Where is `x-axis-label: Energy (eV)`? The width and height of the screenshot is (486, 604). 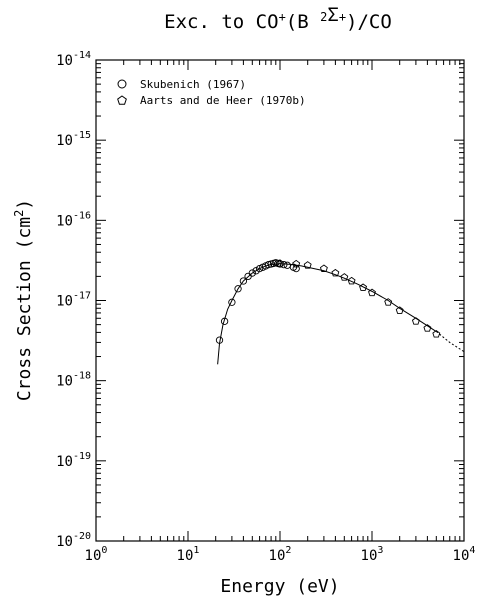
x-axis-label: Energy (eV) is located at coordinates (279, 586).